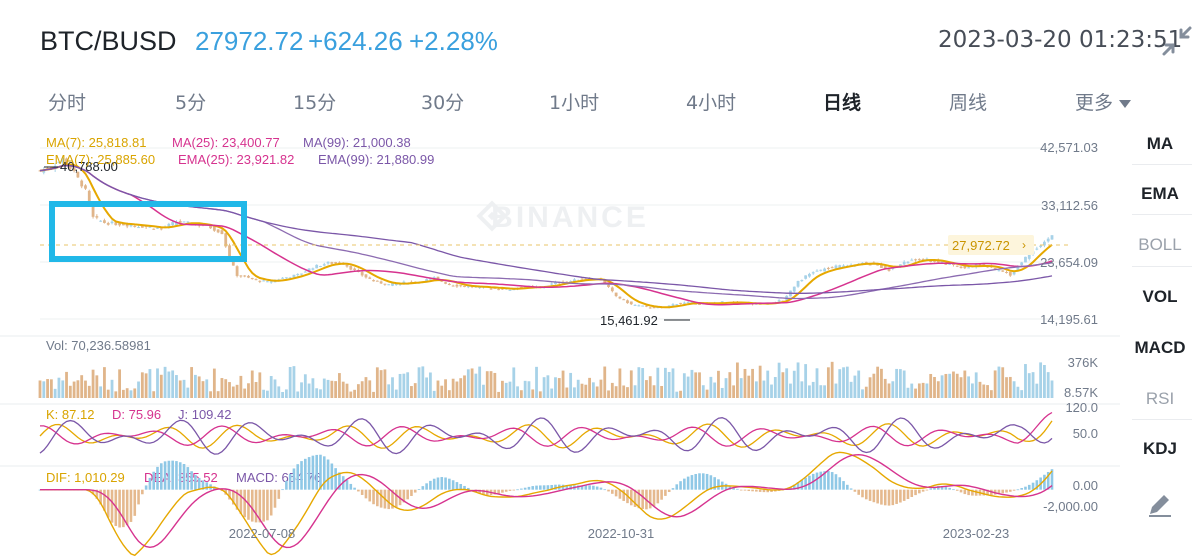 This screenshot has height=559, width=1200. I want to click on indicator-vol: VOL, so click(1160, 296).